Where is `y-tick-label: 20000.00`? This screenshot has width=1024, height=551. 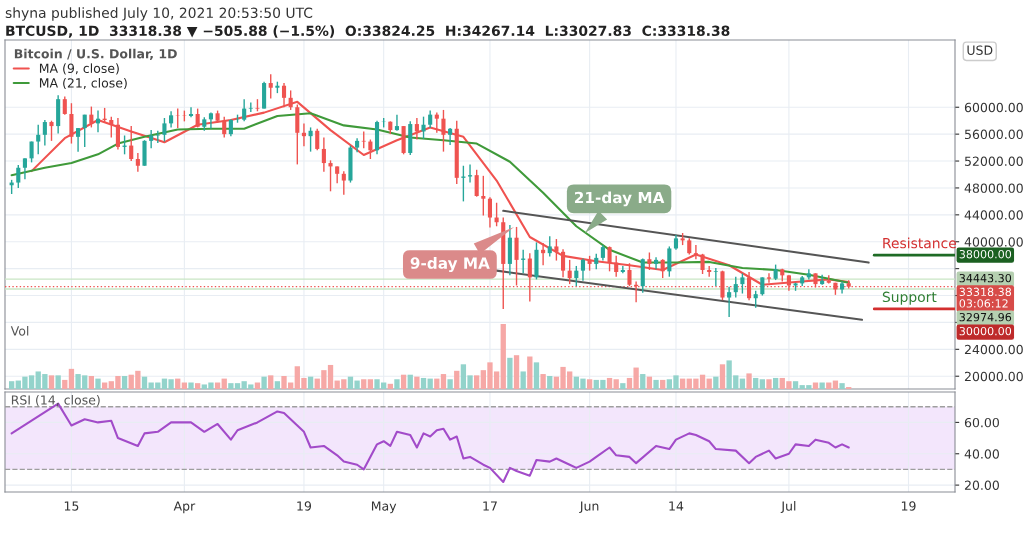 y-tick-label: 20000.00 is located at coordinates (993, 376).